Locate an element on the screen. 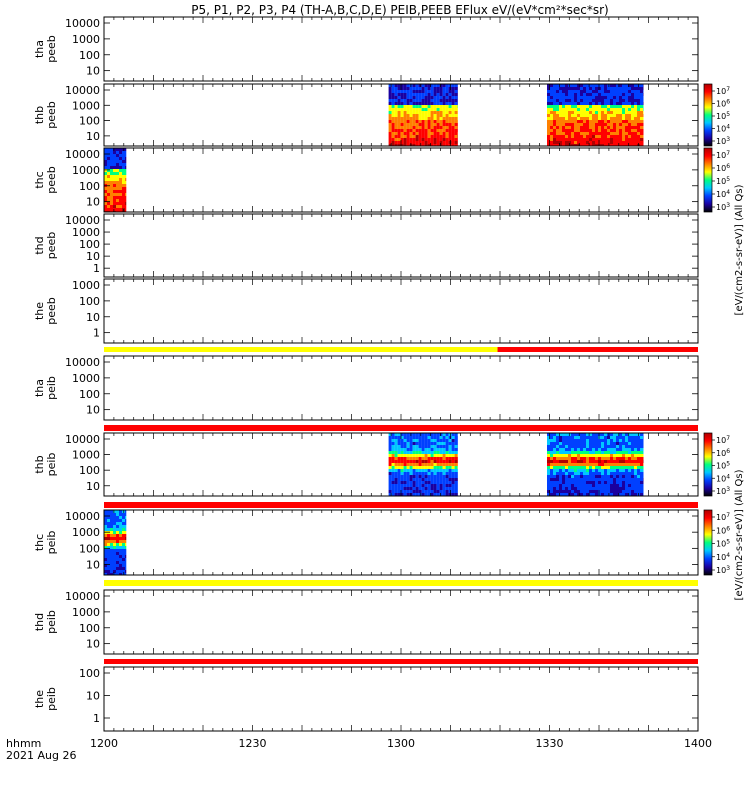 The height and width of the screenshot is (800, 750). colorbar-tick-label: 107 is located at coordinates (723, 440).